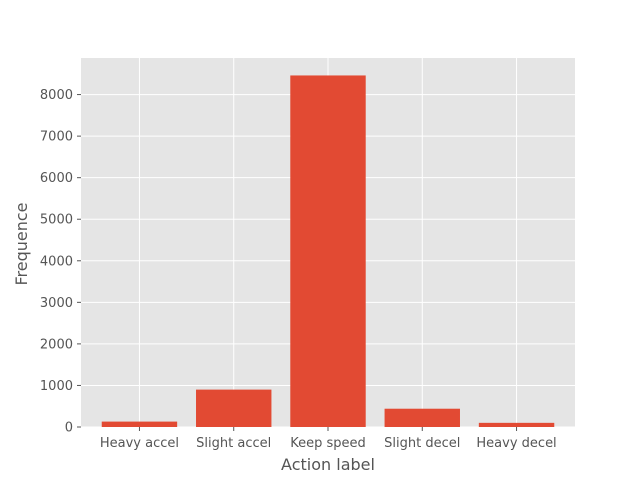 The width and height of the screenshot is (640, 480). What do you see at coordinates (328, 464) in the screenshot?
I see `x-axis-label: Action label` at bounding box center [328, 464].